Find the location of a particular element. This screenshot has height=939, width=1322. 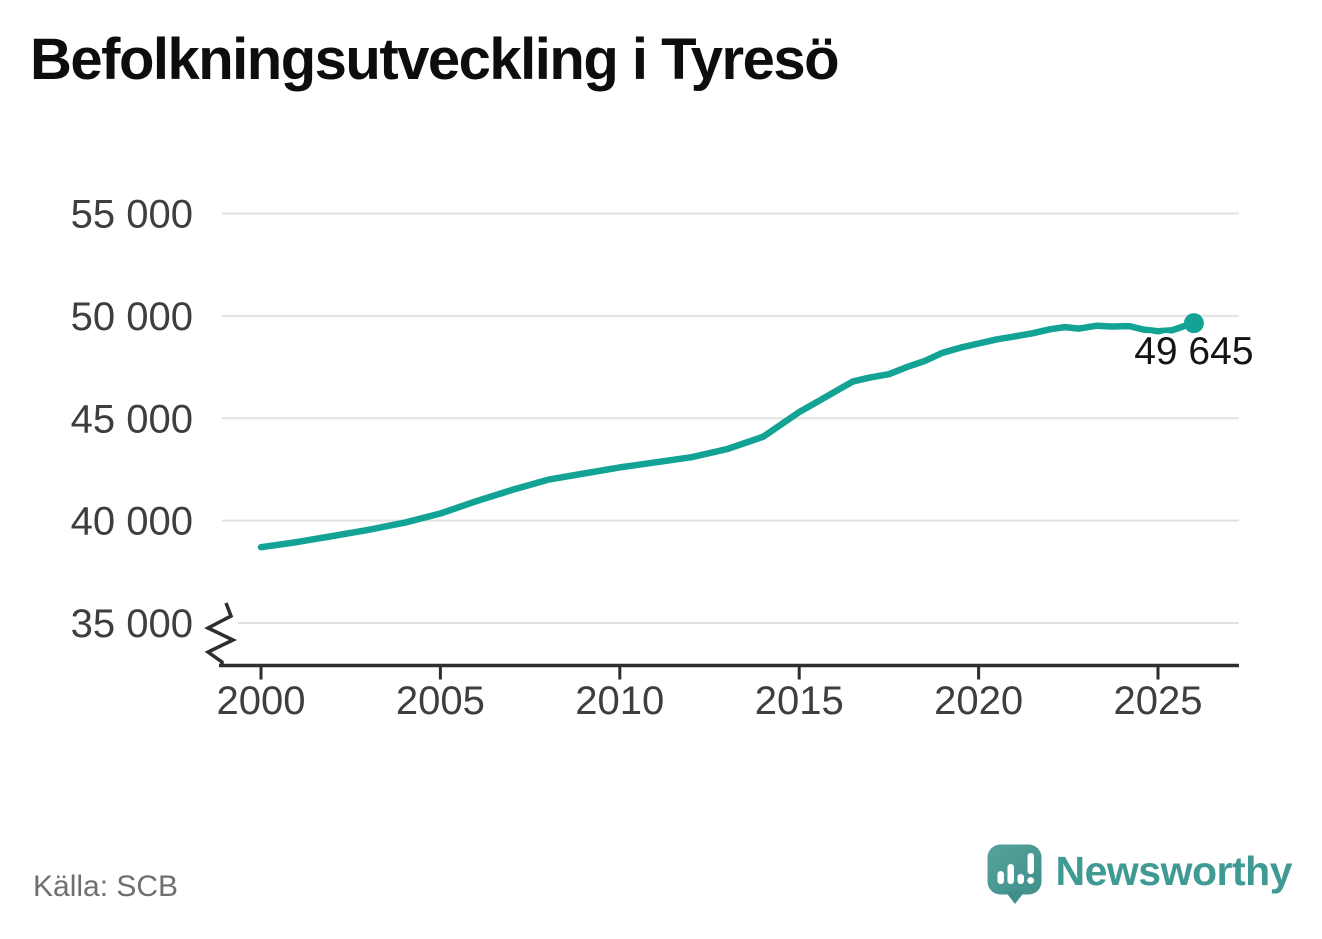

end-value-label: 49 645 is located at coordinates (1193, 351).